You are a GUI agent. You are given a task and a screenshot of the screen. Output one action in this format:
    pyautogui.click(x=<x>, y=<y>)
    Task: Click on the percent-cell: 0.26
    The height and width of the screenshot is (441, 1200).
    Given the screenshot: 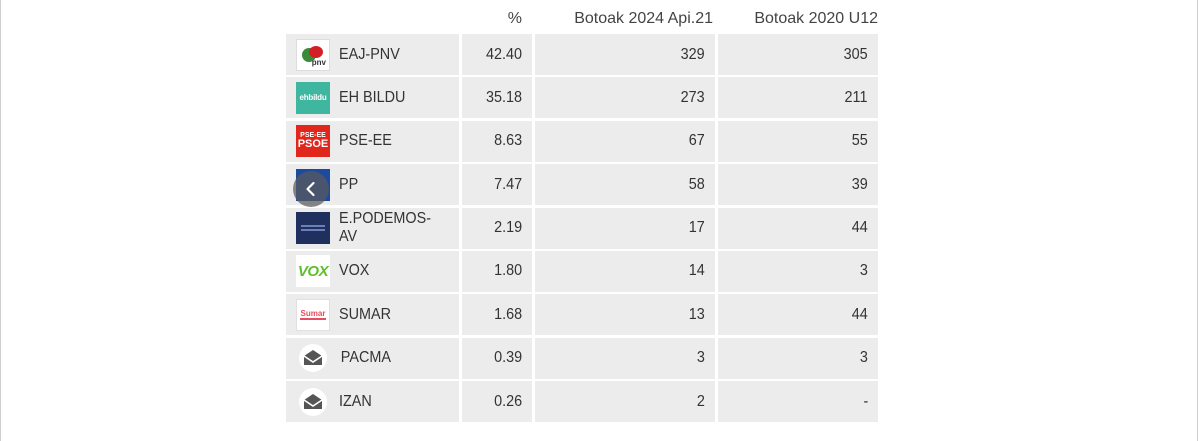 What is the action you would take?
    pyautogui.click(x=497, y=402)
    